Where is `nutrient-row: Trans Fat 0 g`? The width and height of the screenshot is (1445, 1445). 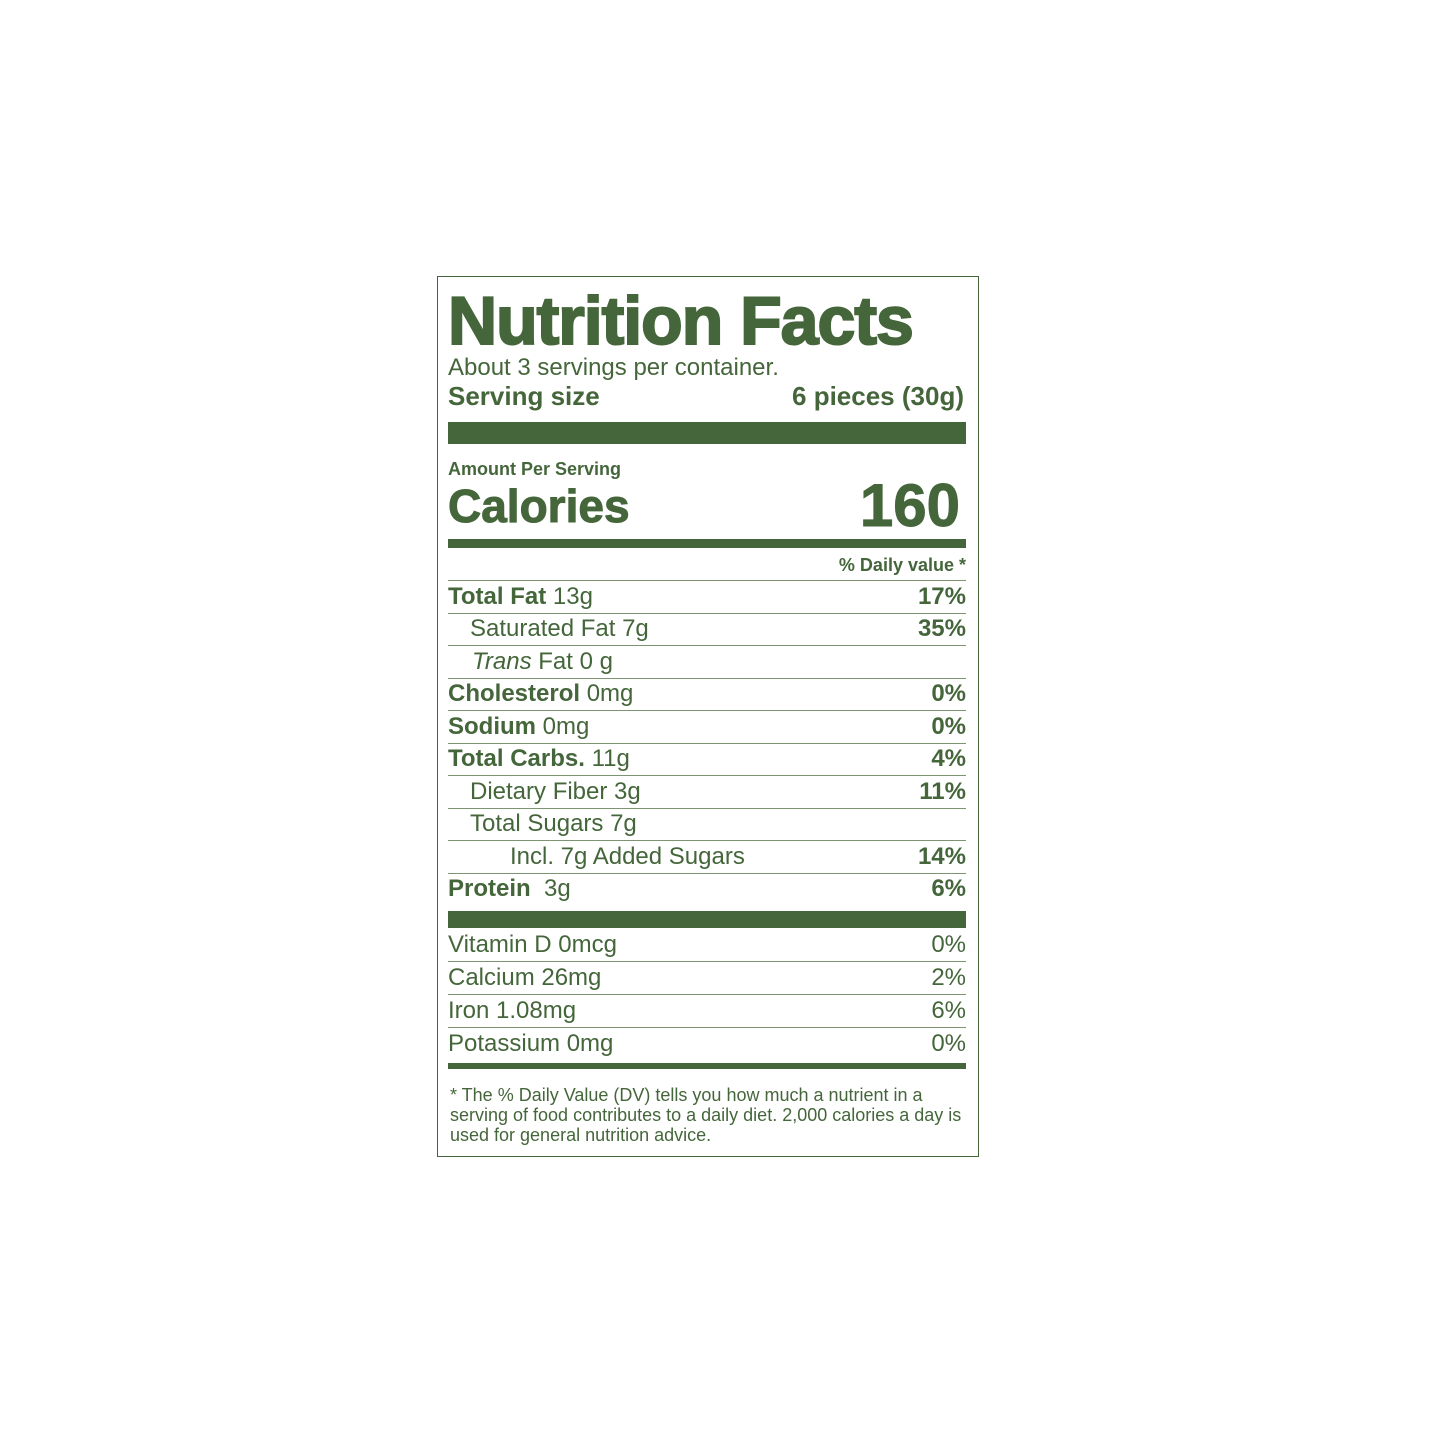 nutrient-row: Trans Fat 0 g is located at coordinates (707, 661).